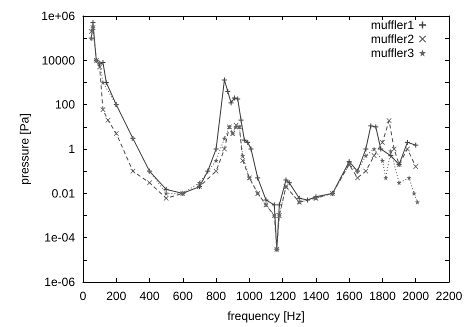 The image size is (471, 327). What do you see at coordinates (316, 296) in the screenshot?
I see `x-tick-label: 1400` at bounding box center [316, 296].